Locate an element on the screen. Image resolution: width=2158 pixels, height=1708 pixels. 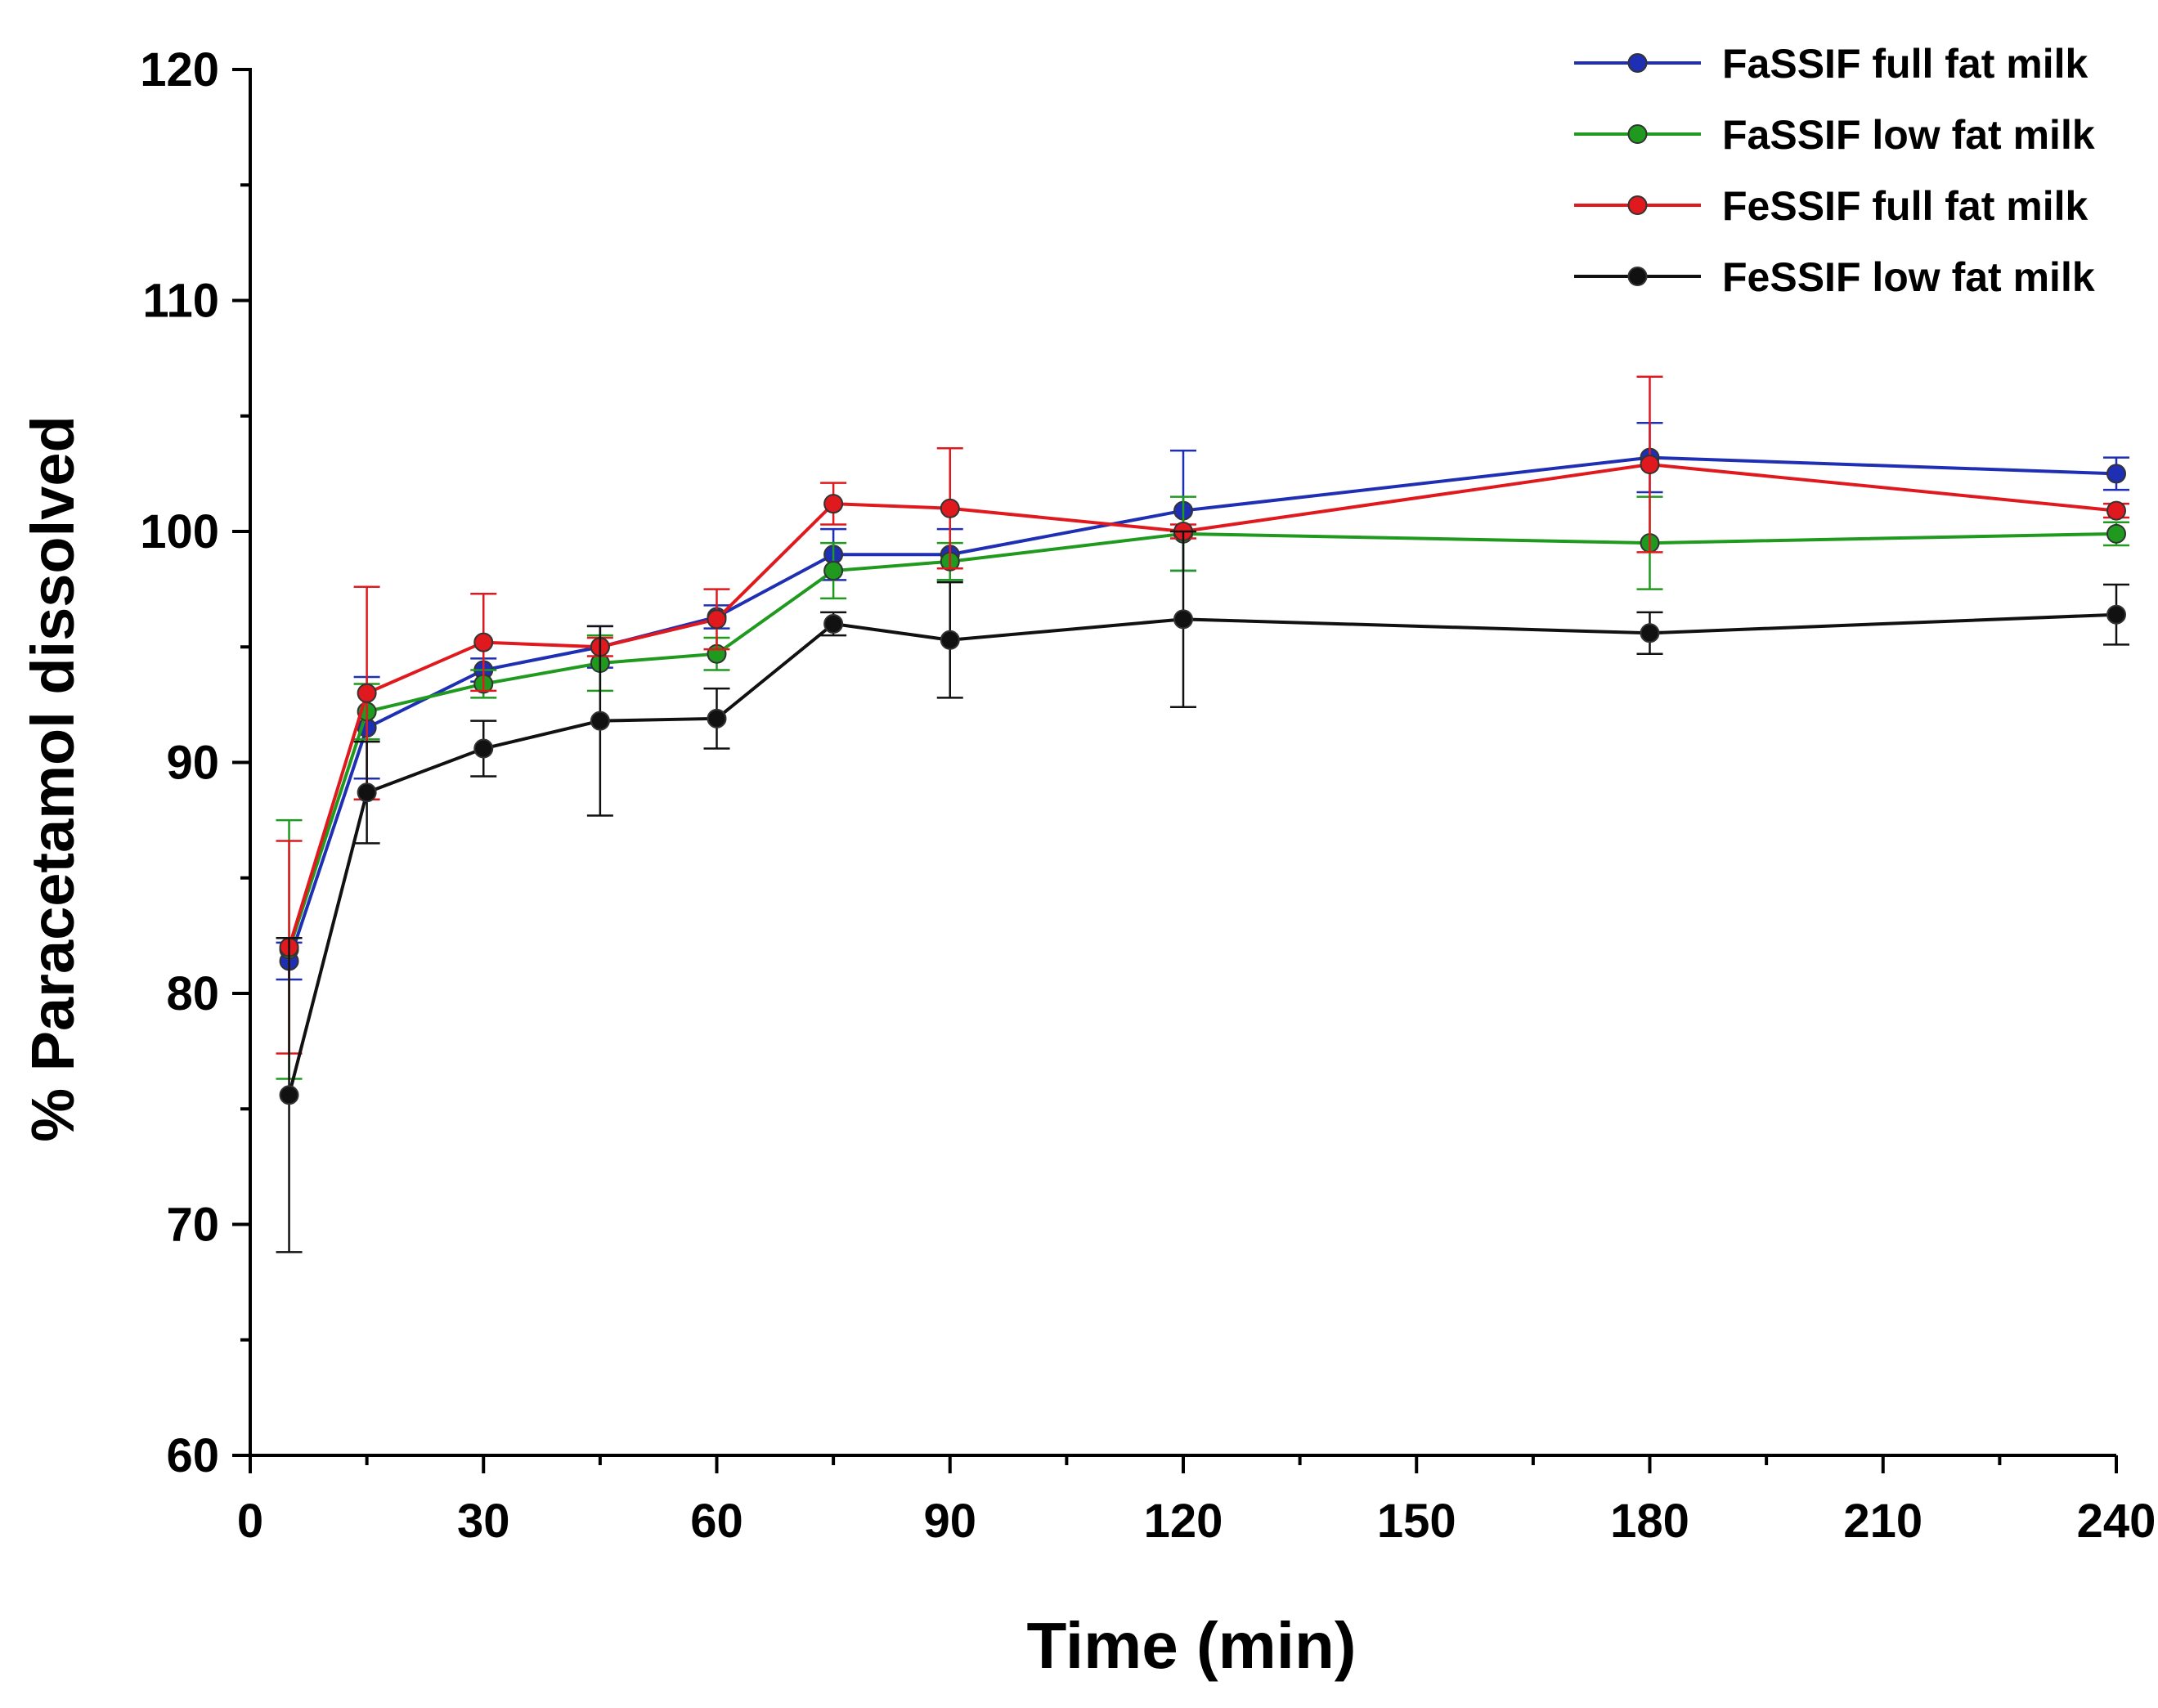
x-tick-label: 60 is located at coordinates (717, 1522).